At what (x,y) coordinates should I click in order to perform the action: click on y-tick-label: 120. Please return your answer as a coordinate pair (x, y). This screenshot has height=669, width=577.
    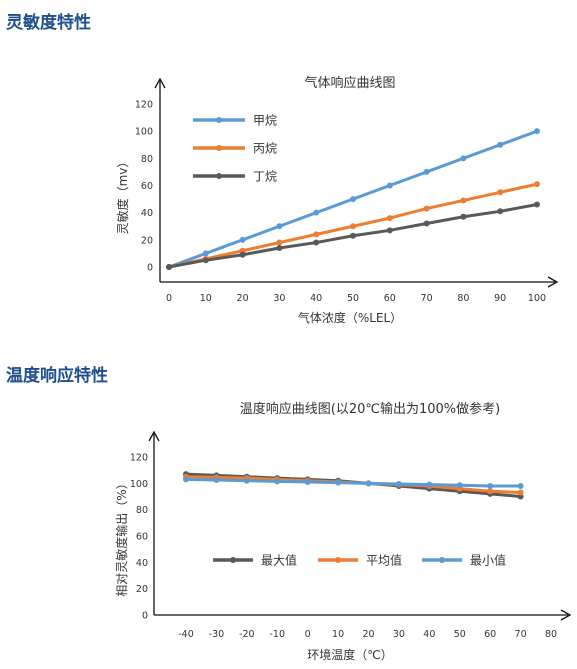
    Looking at the image, I should click on (139, 458).